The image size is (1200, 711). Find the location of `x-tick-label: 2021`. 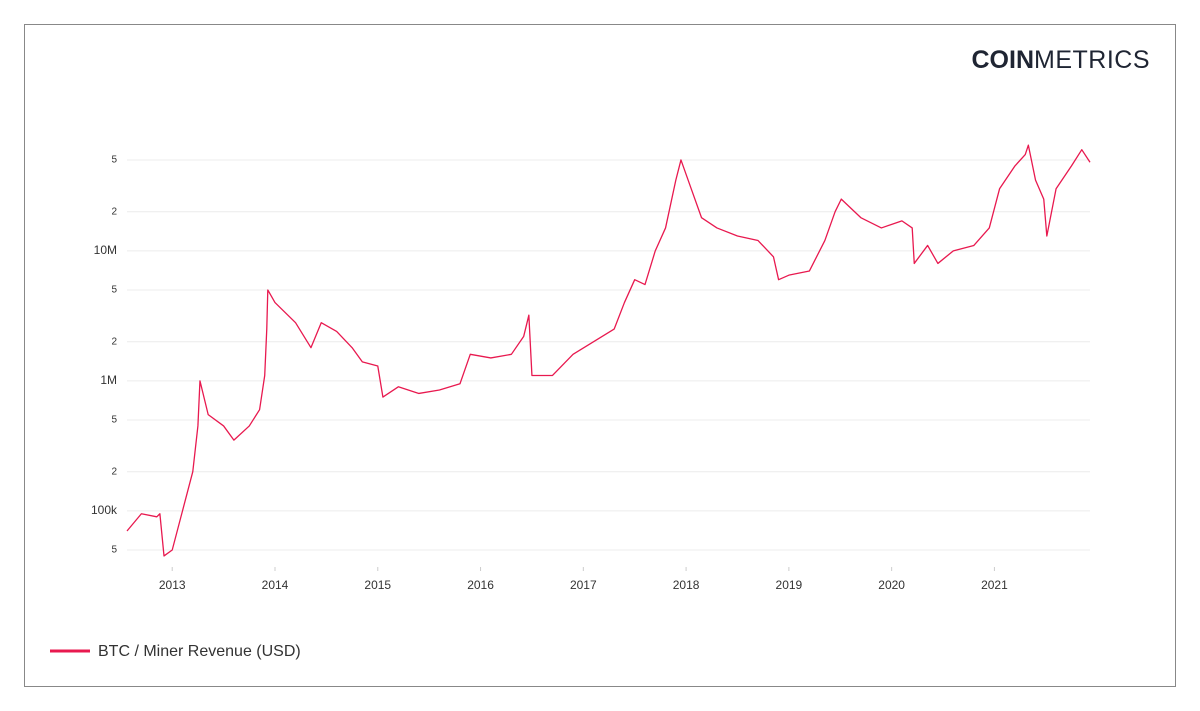

x-tick-label: 2021 is located at coordinates (994, 585).